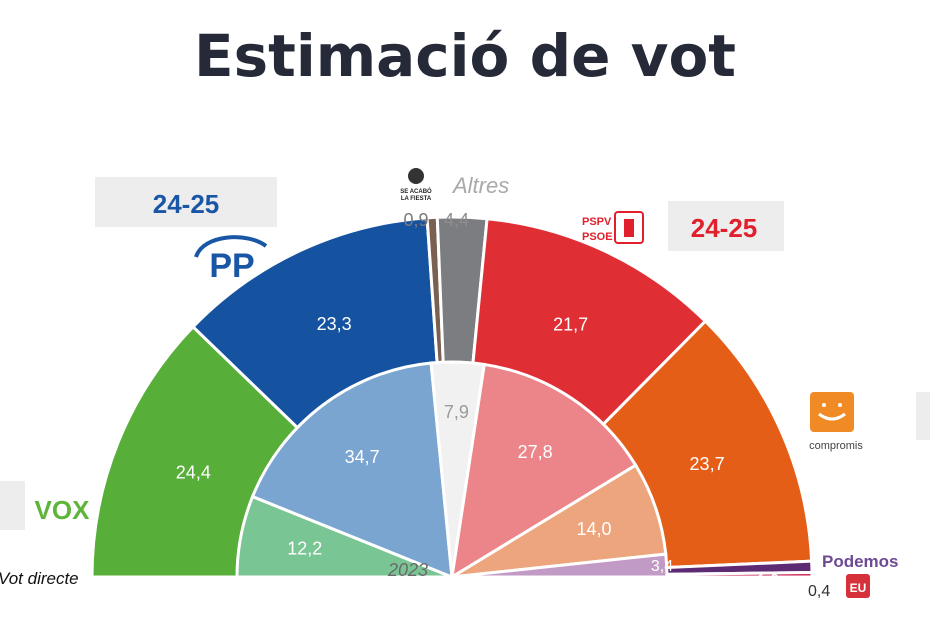 The image size is (930, 620). What do you see at coordinates (544, 471) in the screenshot?
I see `inner-slice-pspv-psoe` at bounding box center [544, 471].